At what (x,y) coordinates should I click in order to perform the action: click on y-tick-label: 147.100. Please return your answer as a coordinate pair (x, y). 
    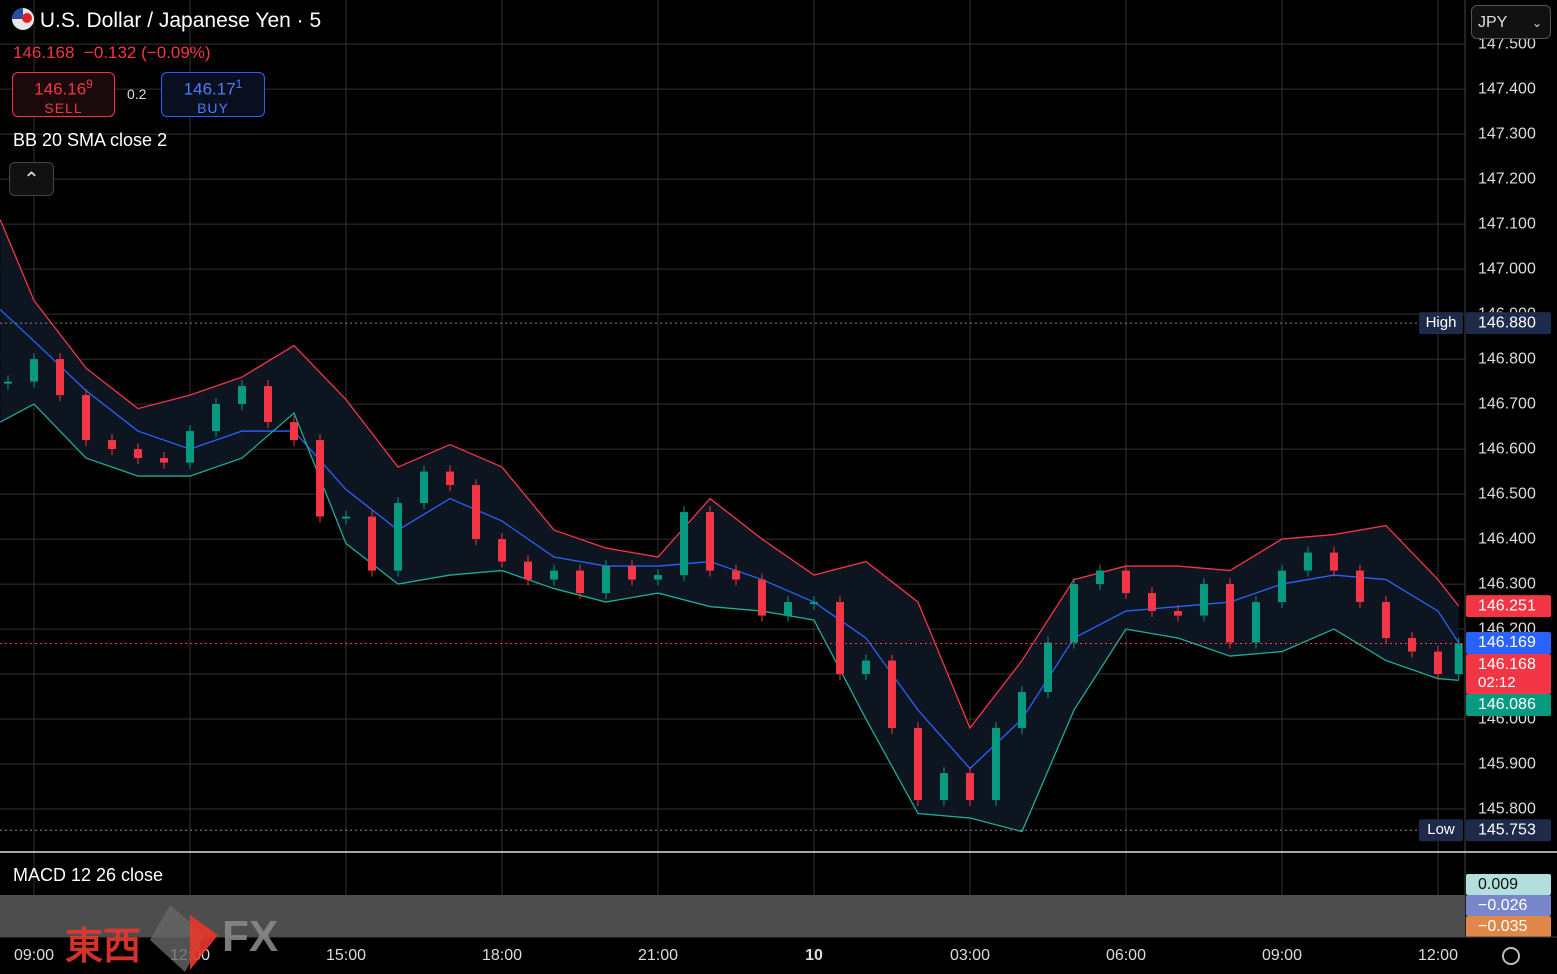
    Looking at the image, I should click on (1507, 223).